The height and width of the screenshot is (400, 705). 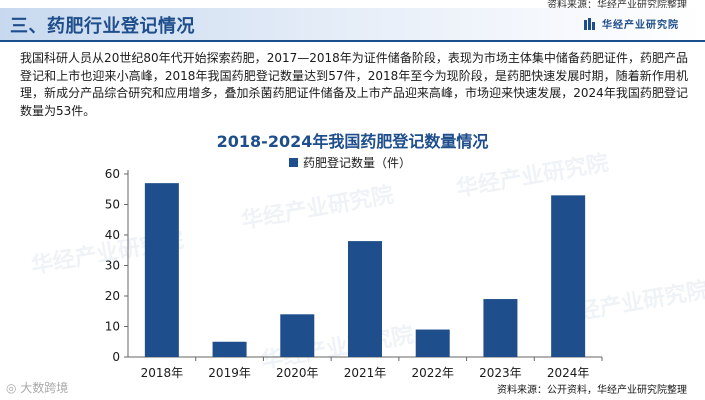 I want to click on x-tick-label: 2022年, so click(x=432, y=373).